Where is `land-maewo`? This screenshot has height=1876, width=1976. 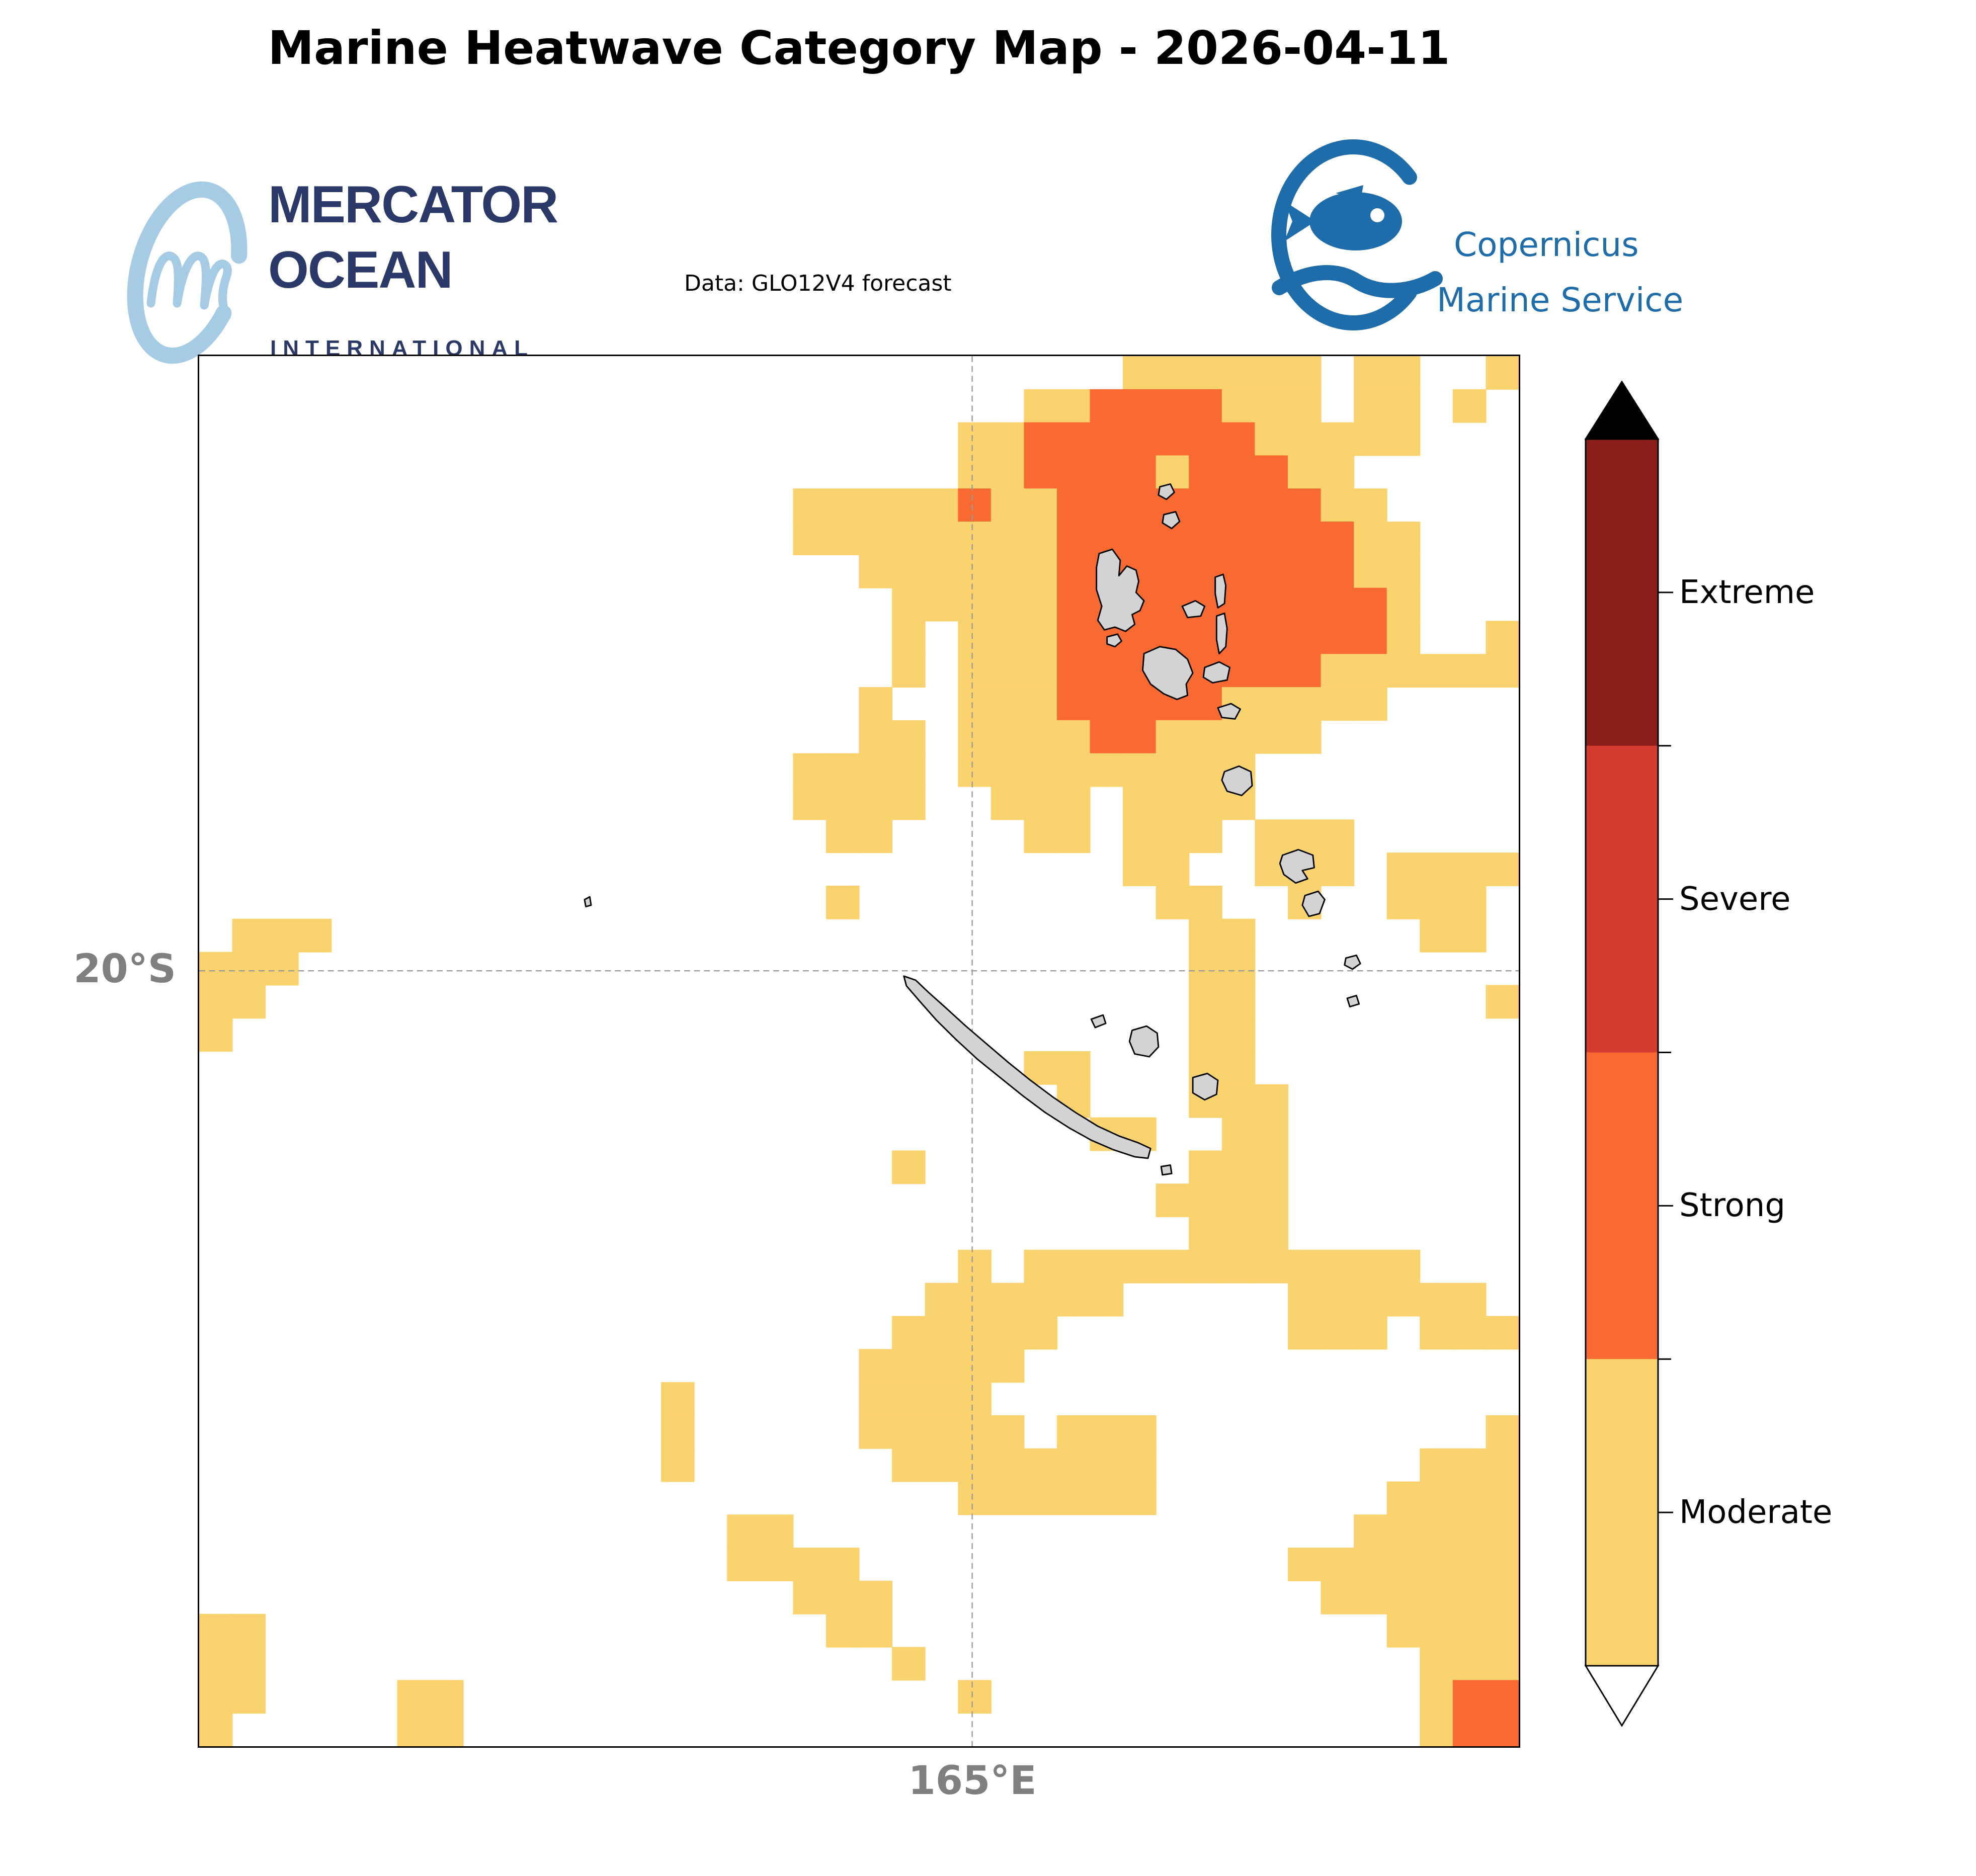 land-maewo is located at coordinates (1220, 591).